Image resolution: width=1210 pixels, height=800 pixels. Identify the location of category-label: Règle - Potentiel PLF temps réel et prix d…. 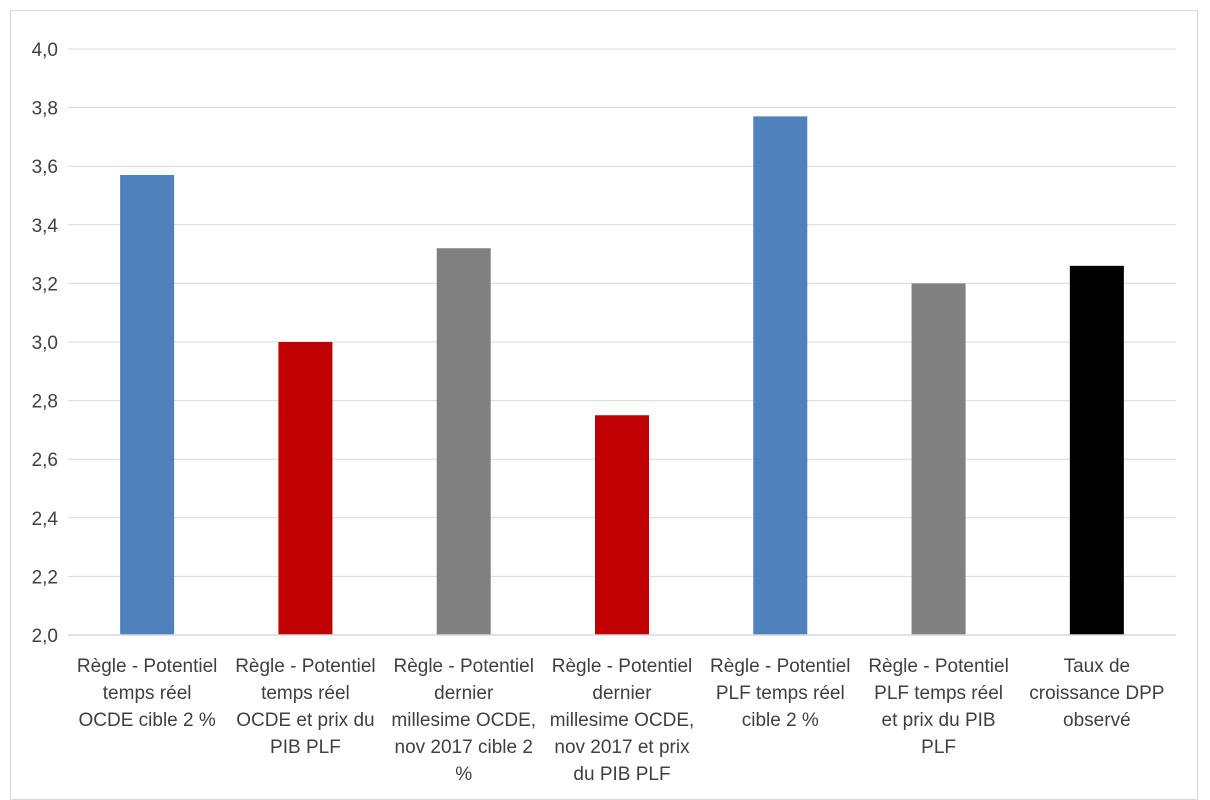
(938, 707).